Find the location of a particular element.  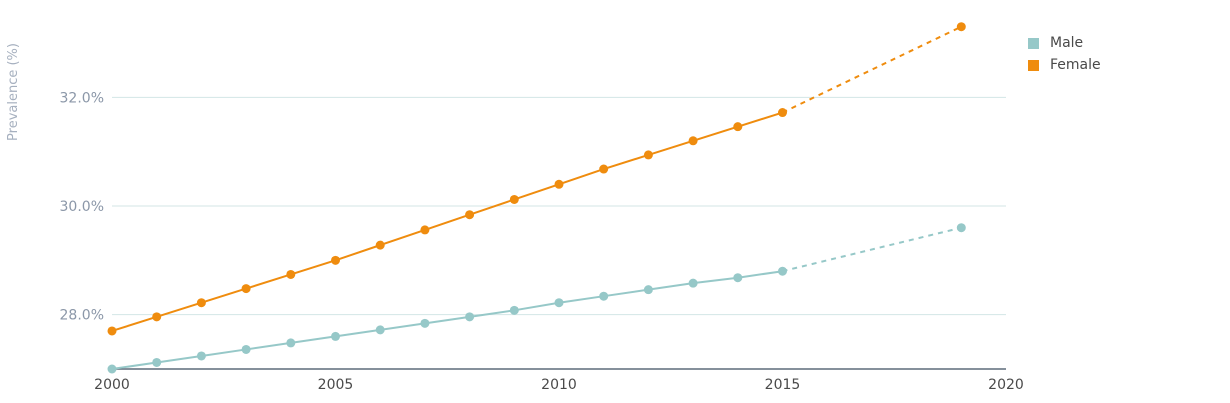

female-projection-line is located at coordinates (872, 69).